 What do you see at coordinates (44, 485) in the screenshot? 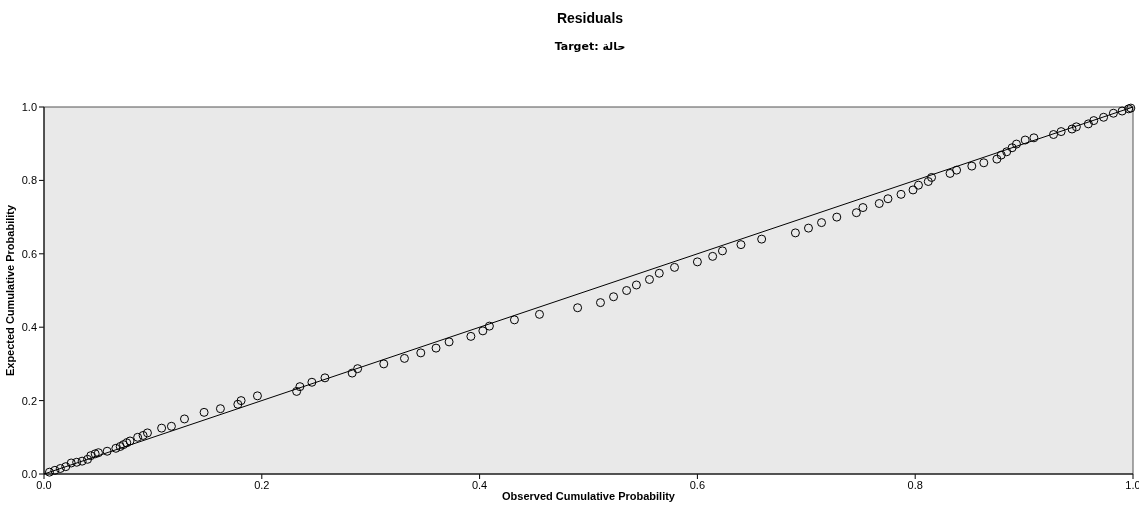
I see `x-tick-label: 0.0` at bounding box center [44, 485].